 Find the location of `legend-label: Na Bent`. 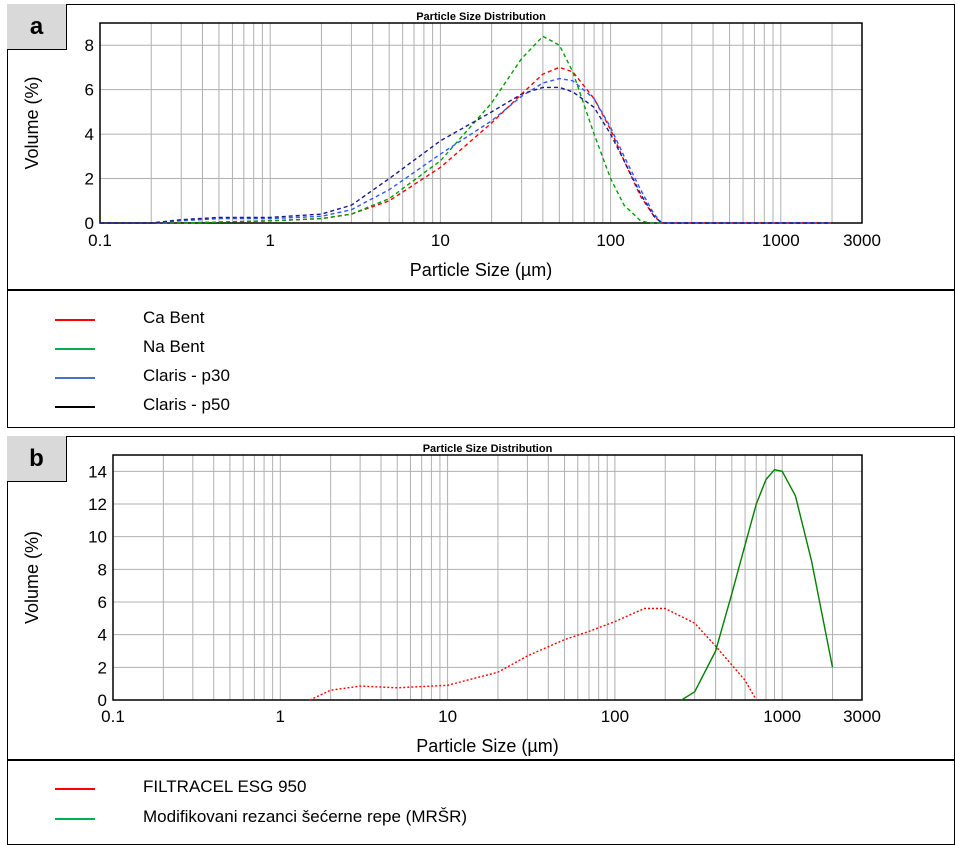

legend-label: Na Bent is located at coordinates (174, 346).